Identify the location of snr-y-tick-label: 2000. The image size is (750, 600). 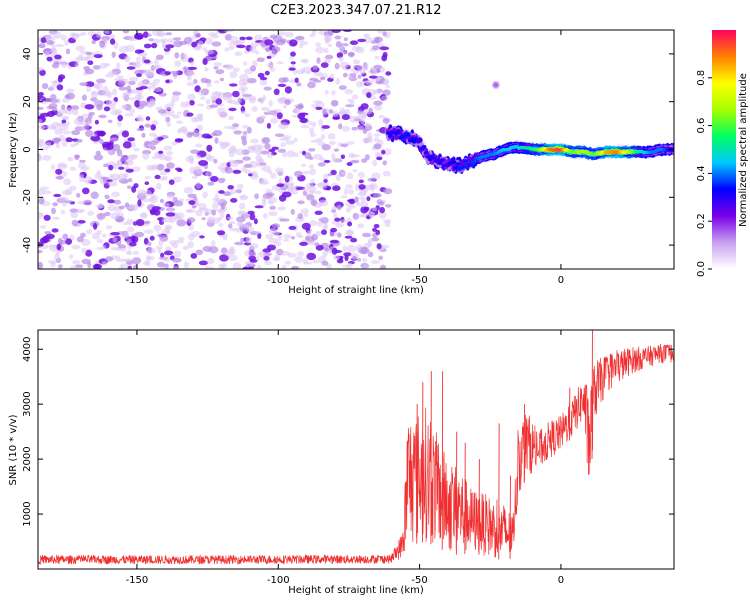
(27, 458).